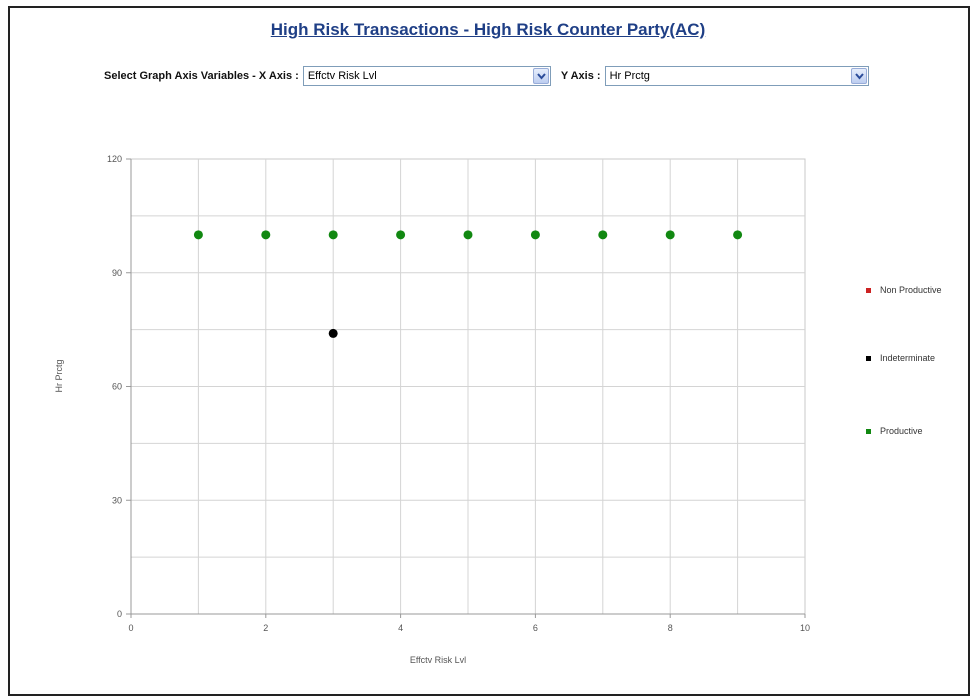 The image size is (976, 696). I want to click on y-axis-select-value: Hr Prctg, so click(629, 76).